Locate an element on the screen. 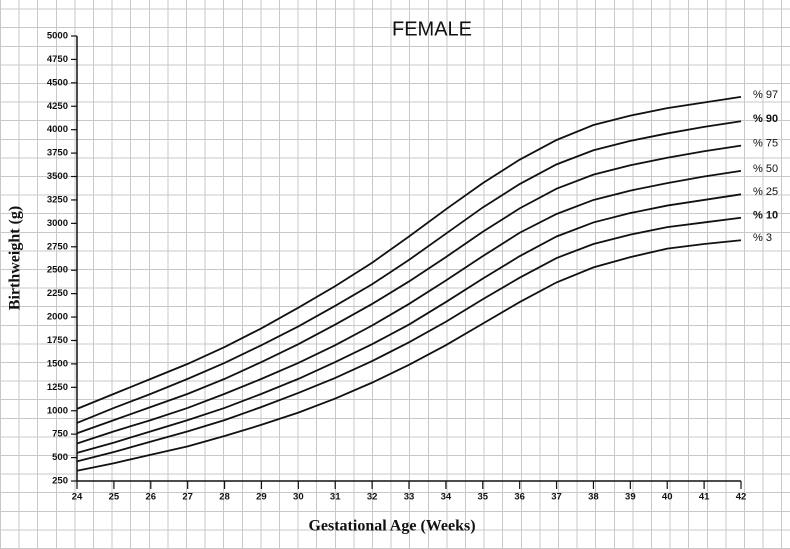  x-tick-label: 33 is located at coordinates (409, 497).